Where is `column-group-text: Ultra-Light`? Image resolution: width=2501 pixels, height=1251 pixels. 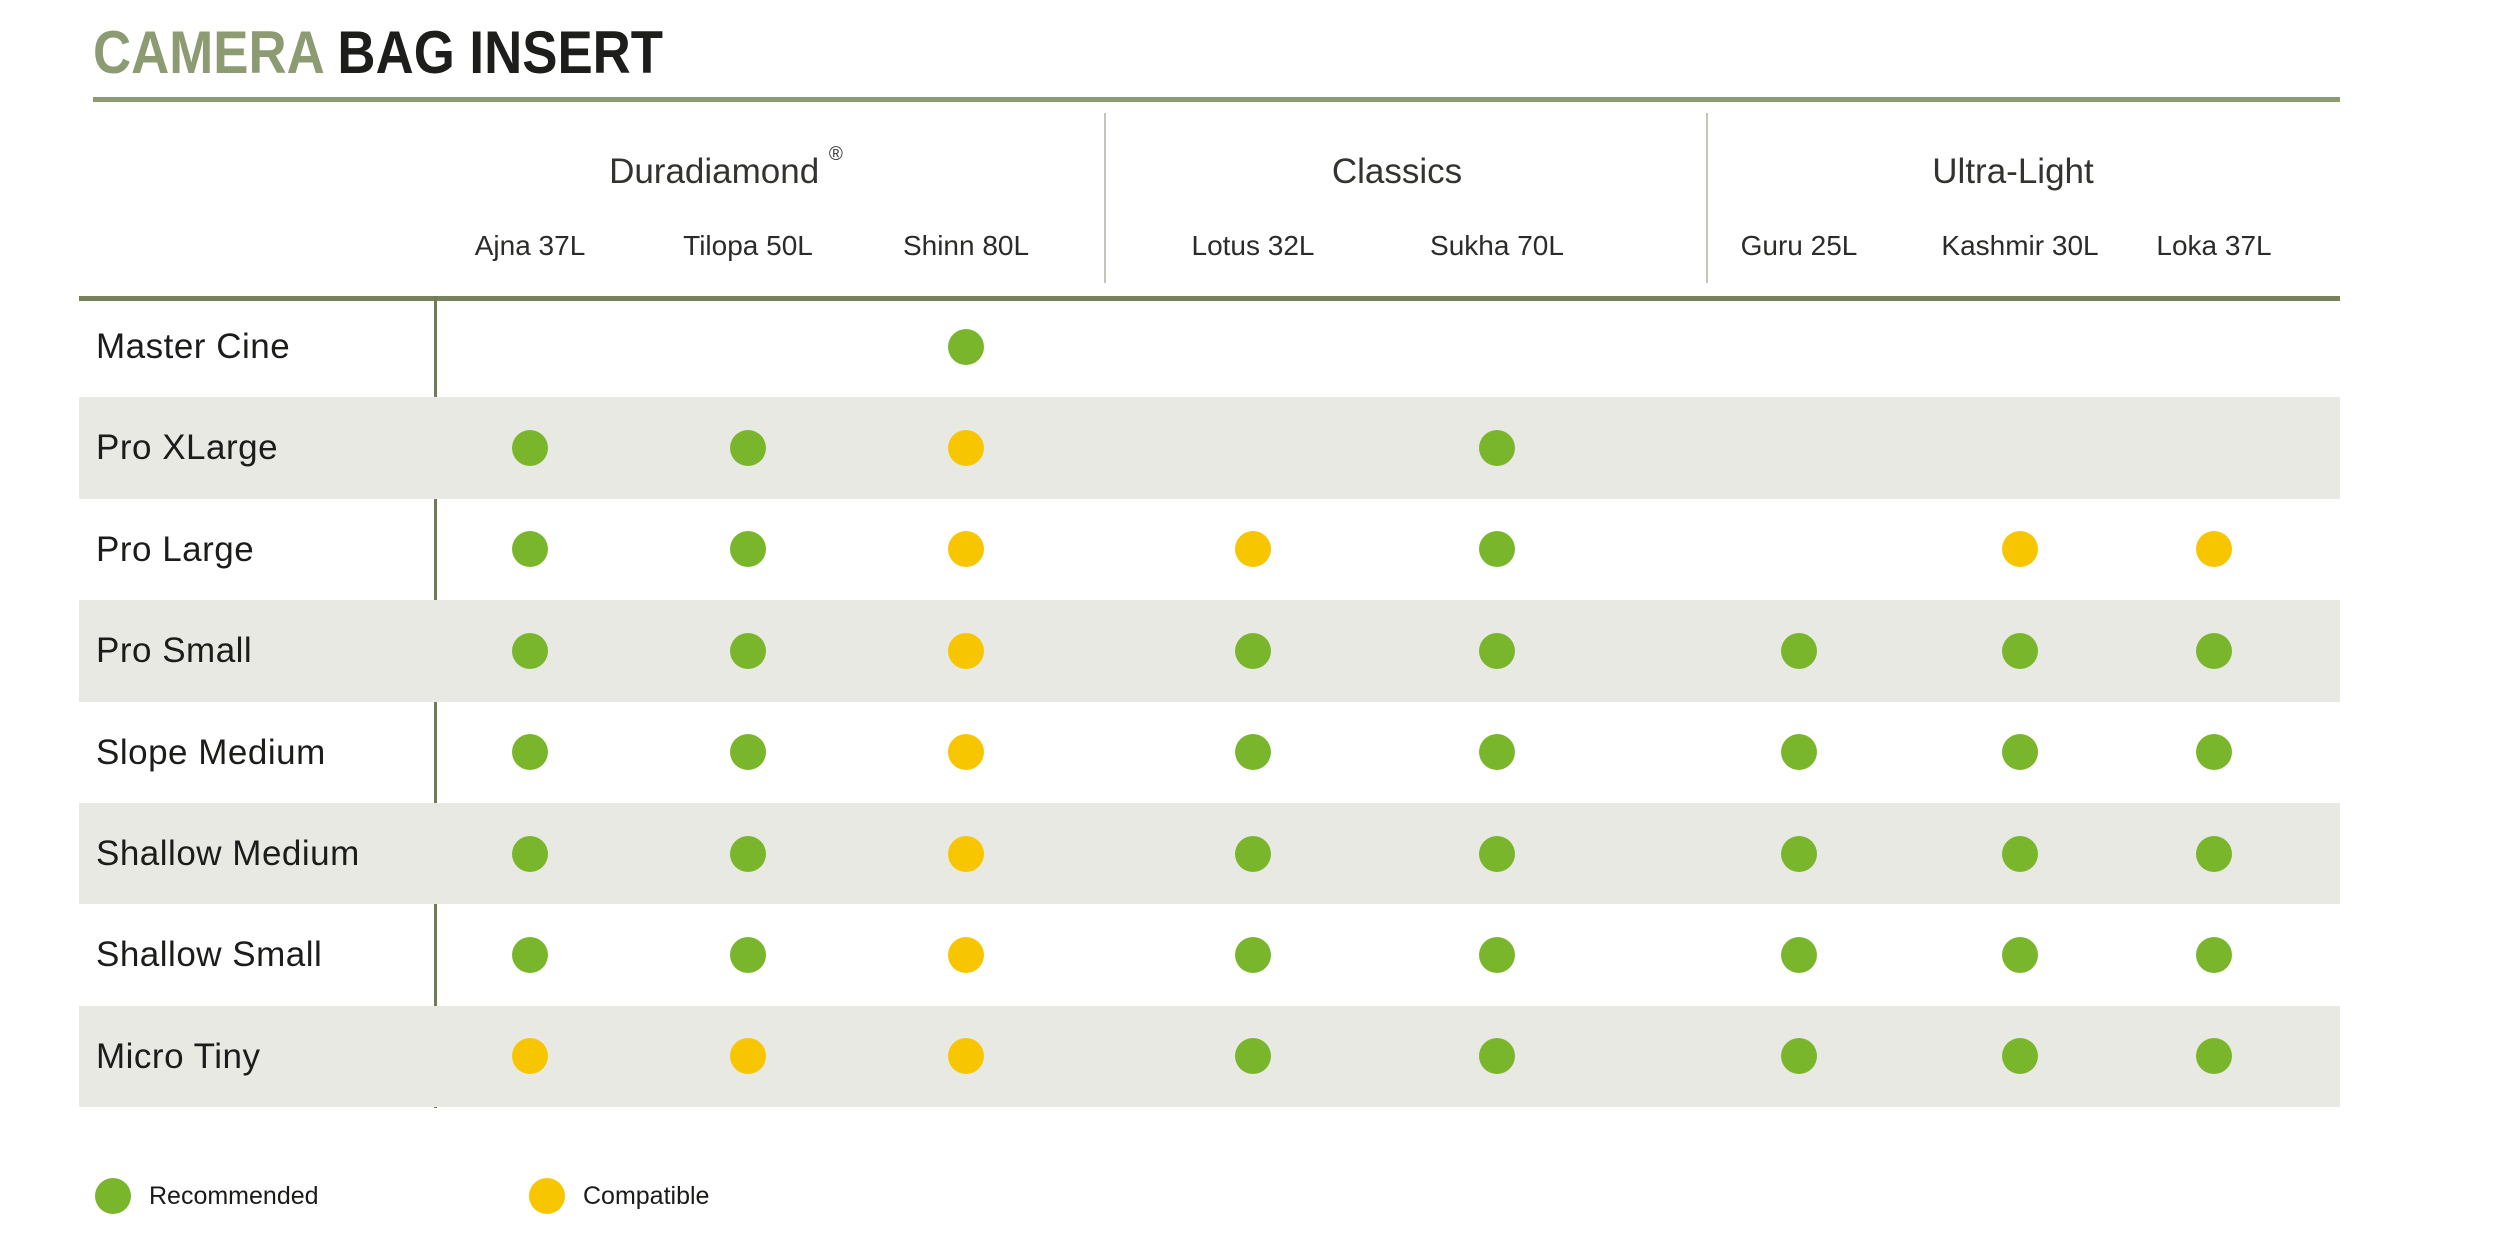
column-group-text: Ultra-Light is located at coordinates (2013, 171).